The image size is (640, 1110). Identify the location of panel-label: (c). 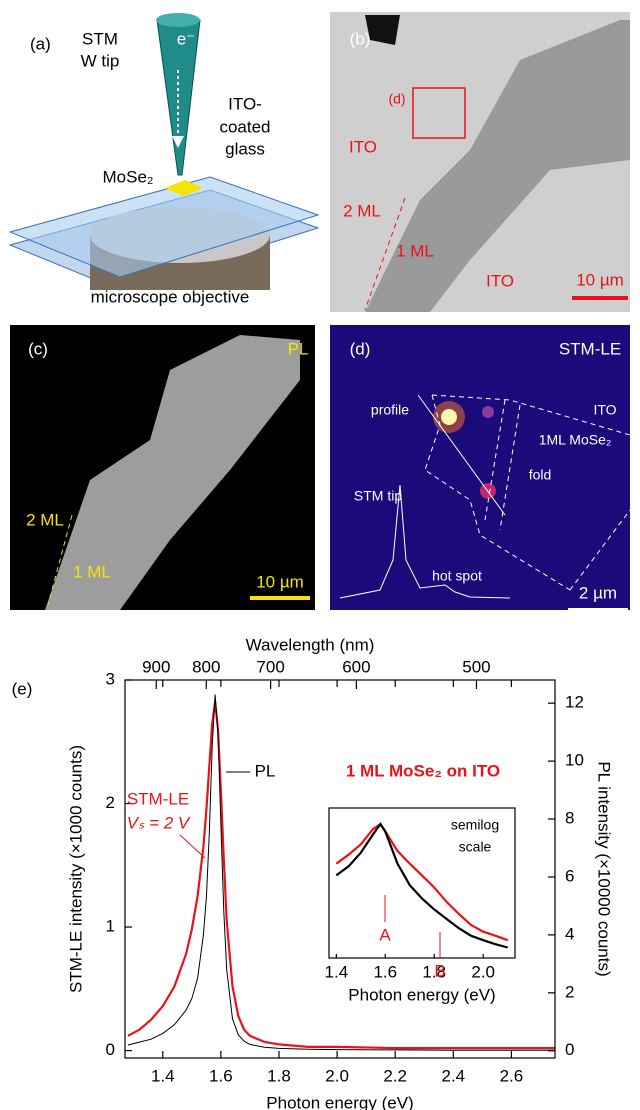
(38, 348).